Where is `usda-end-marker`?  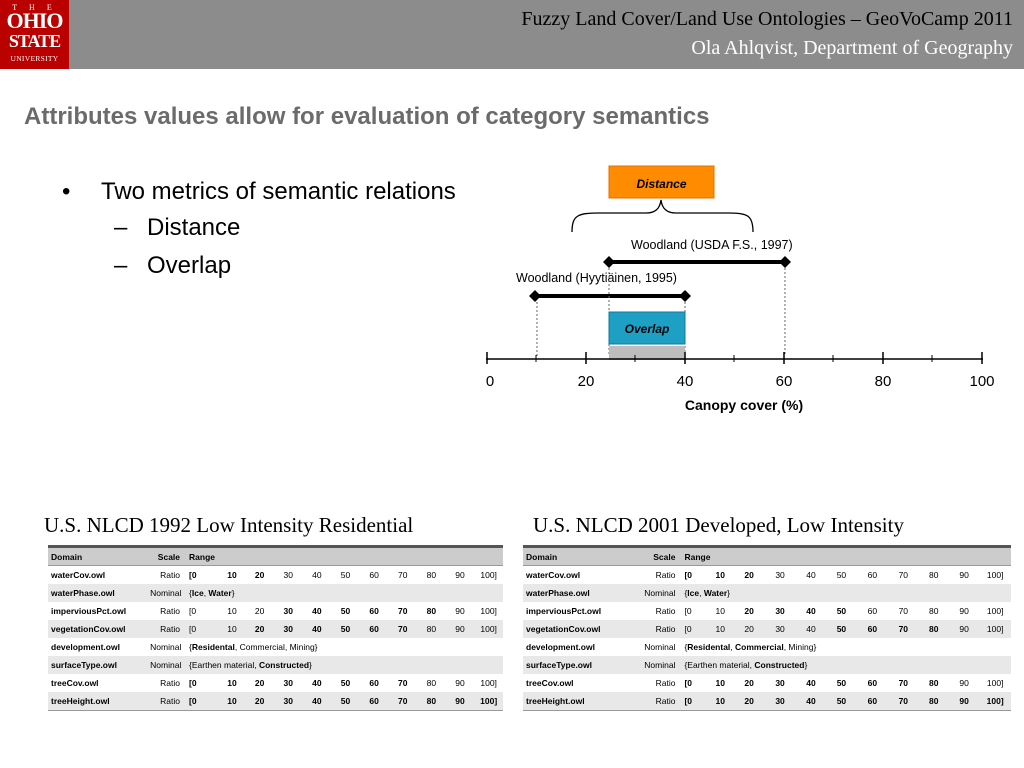 usda-end-marker is located at coordinates (785, 262).